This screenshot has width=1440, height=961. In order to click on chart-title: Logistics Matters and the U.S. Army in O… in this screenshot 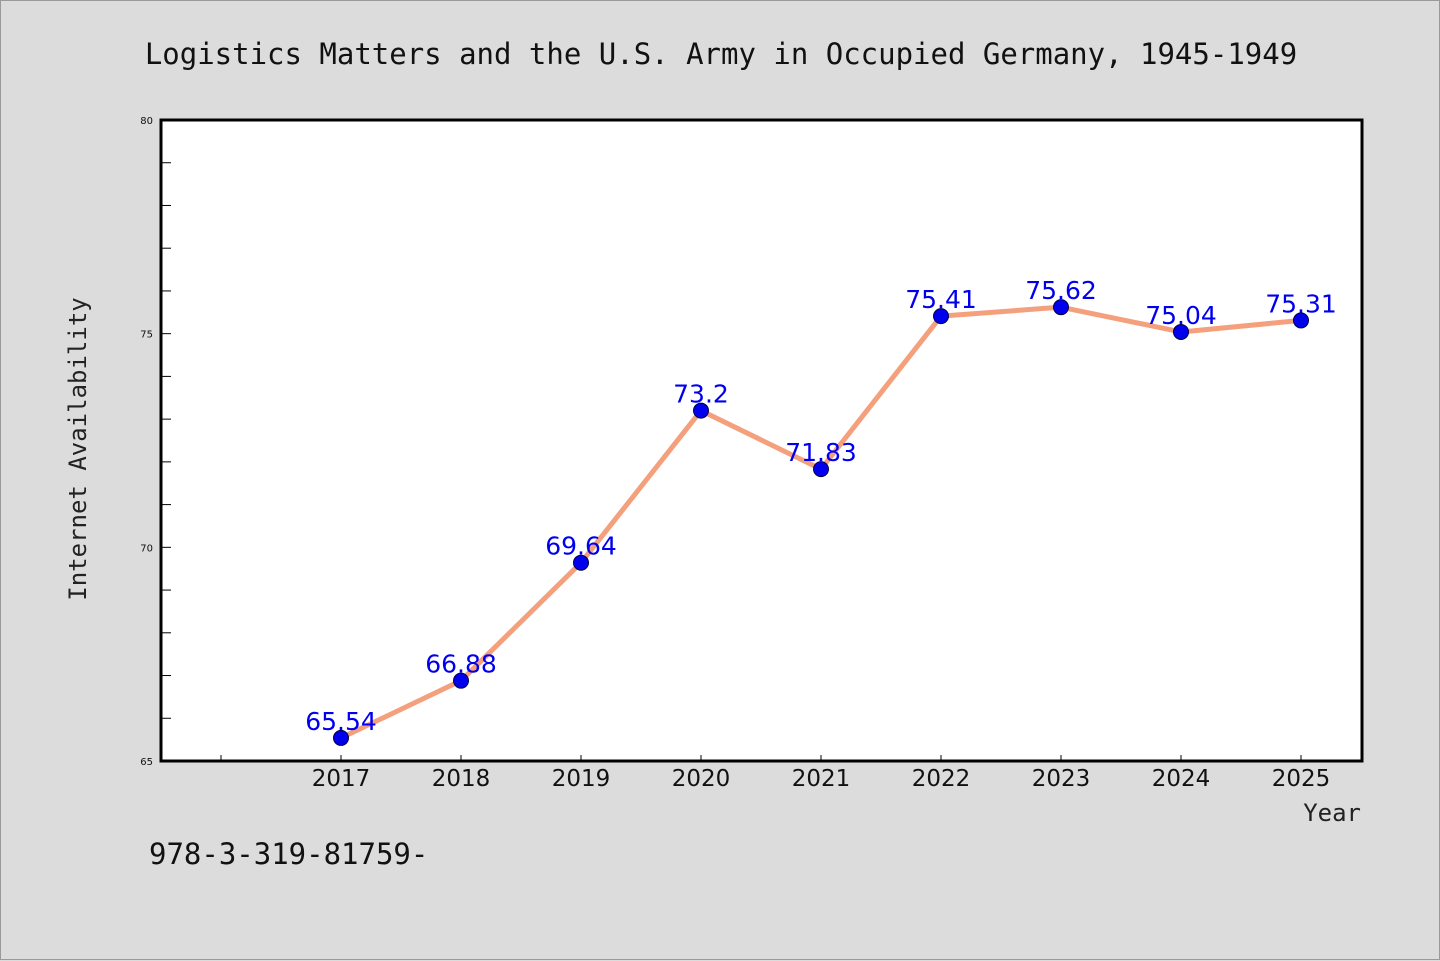, I will do `click(721, 54)`.